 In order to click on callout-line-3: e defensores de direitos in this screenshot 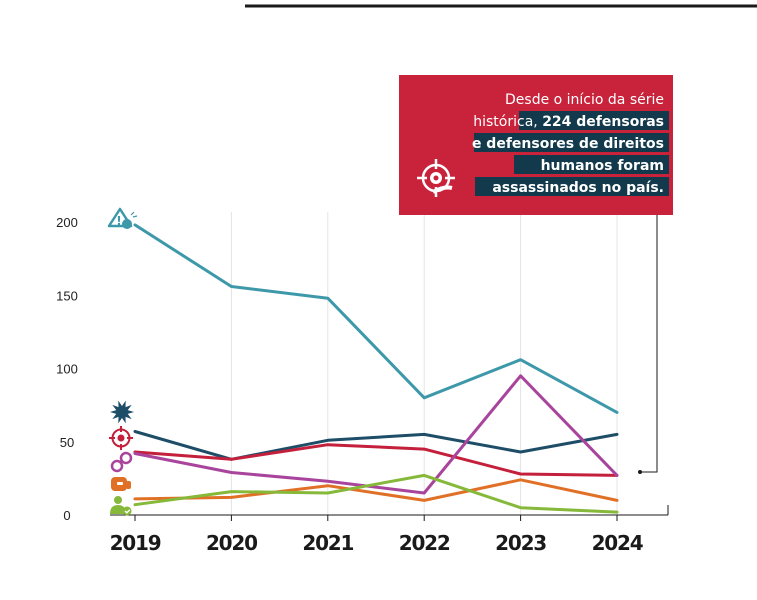, I will do `click(568, 144)`.